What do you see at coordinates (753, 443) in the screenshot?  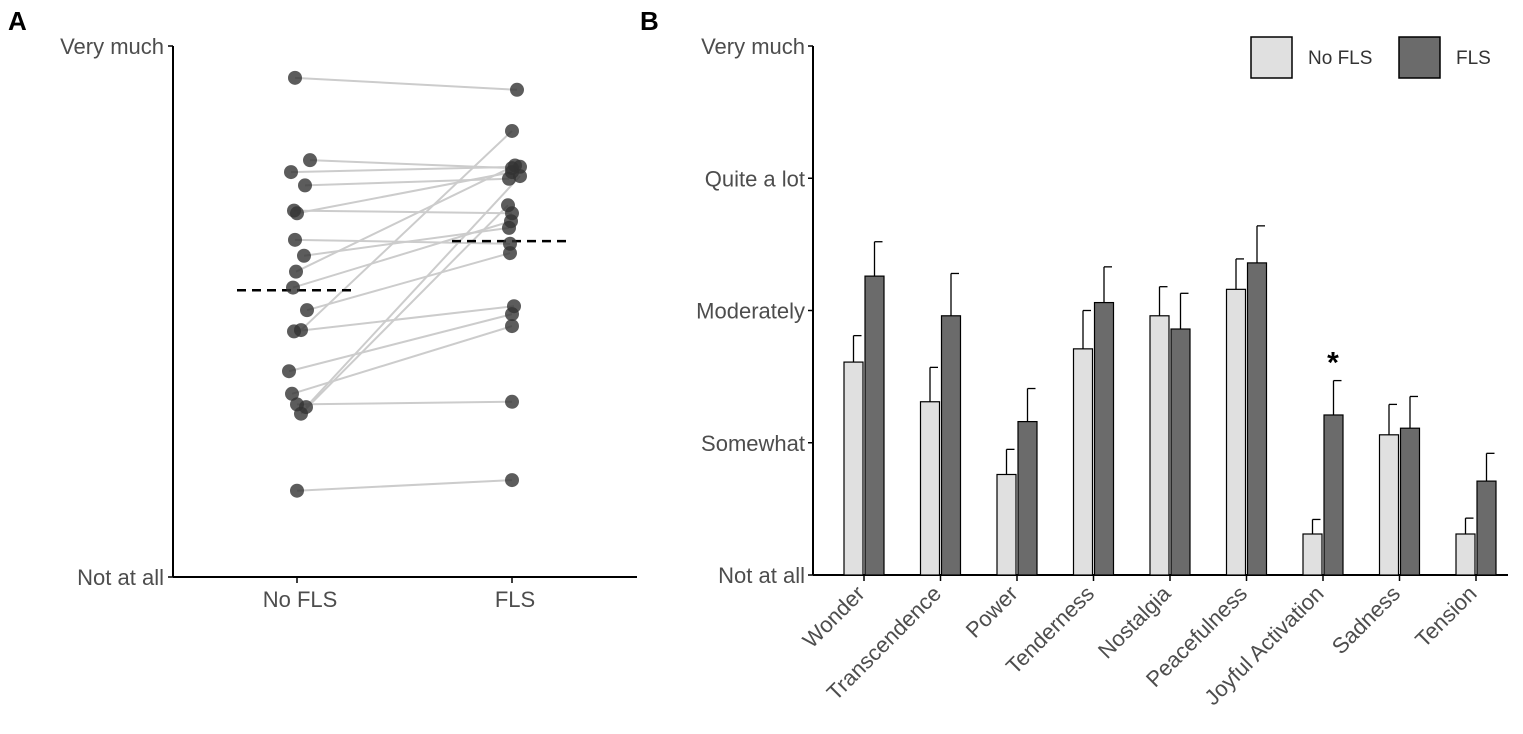 I see `panel-b-y-tick-label: Somewhat` at bounding box center [753, 443].